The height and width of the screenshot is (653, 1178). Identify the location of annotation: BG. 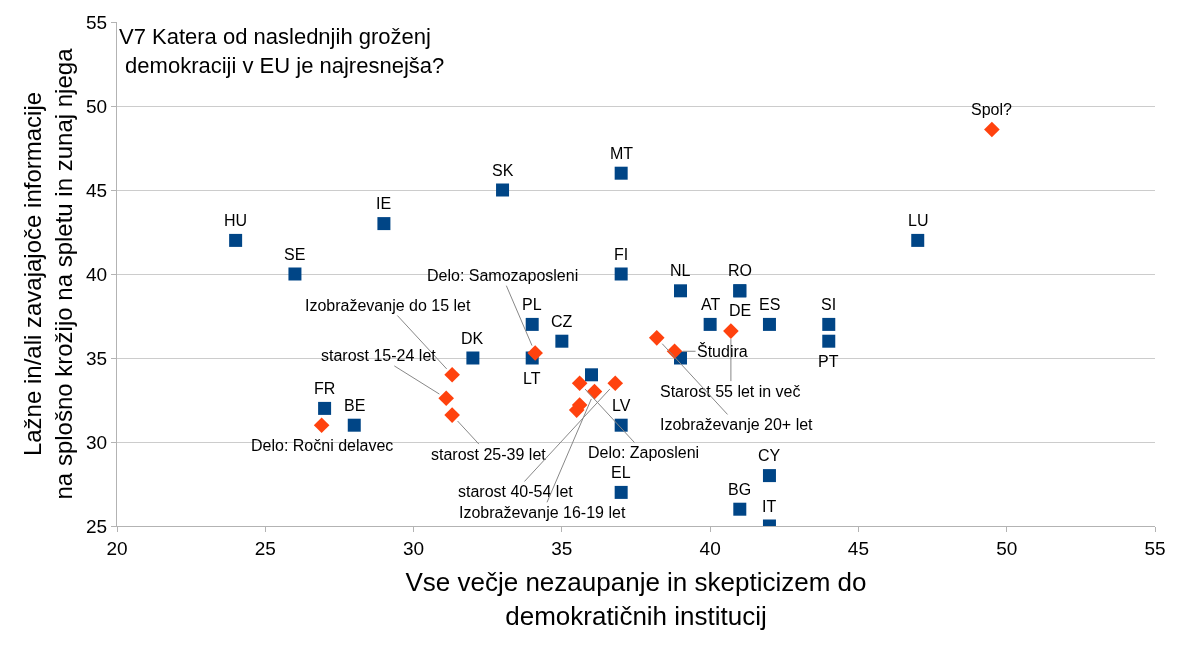
(740, 489).